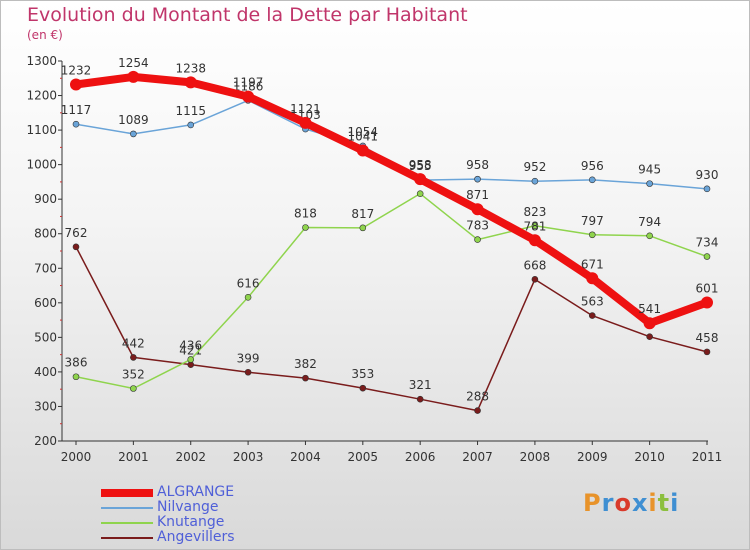 Image resolution: width=750 pixels, height=550 pixels. What do you see at coordinates (127, 508) in the screenshot?
I see `legend-swatch-nilvange` at bounding box center [127, 508].